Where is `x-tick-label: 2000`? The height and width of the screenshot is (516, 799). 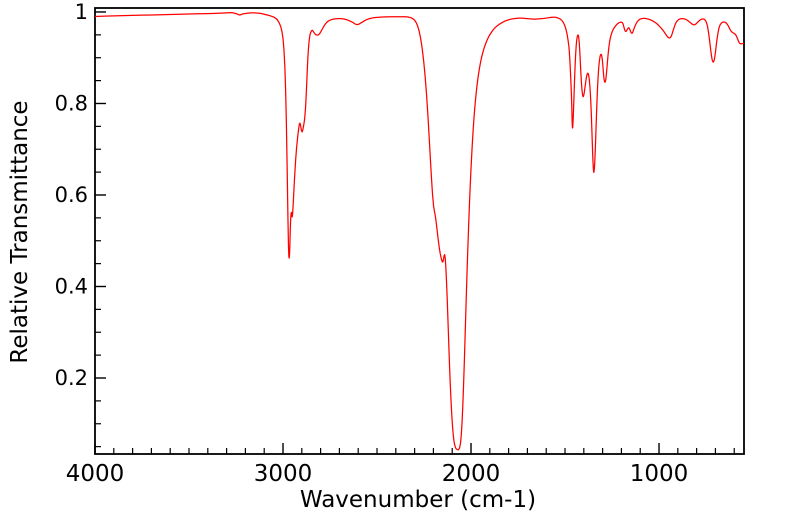
x-tick-label: 2000 is located at coordinates (471, 474).